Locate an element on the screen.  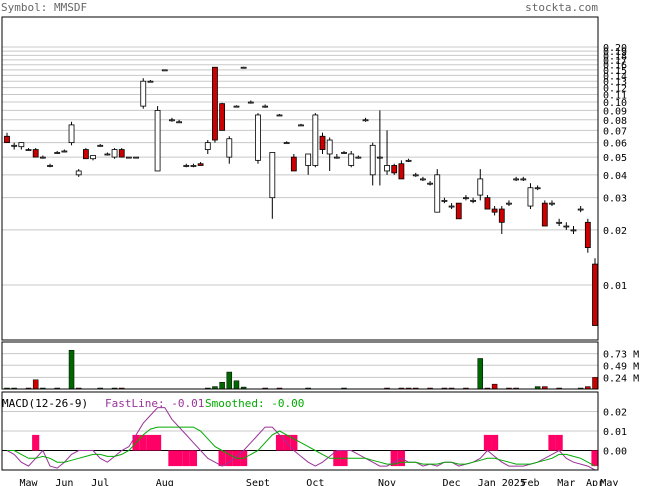
price-tick-label: 0.05 is located at coordinates (615, 158).